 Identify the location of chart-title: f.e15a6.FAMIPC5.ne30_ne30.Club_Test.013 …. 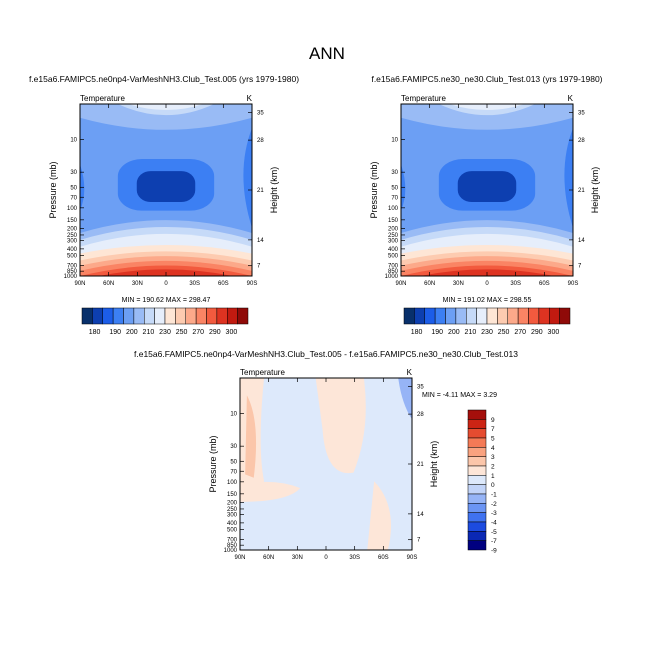
(486, 79).